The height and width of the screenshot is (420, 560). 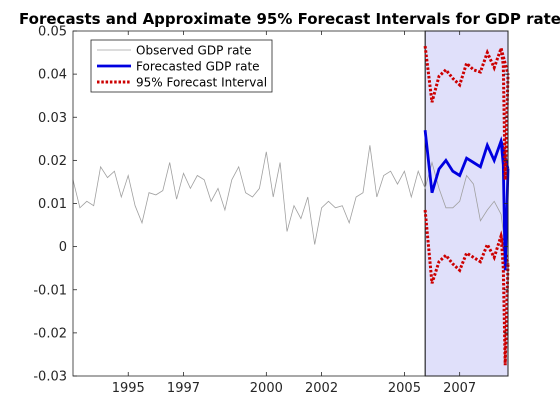 I want to click on interval-upper-tail, so click(x=504, y=114).